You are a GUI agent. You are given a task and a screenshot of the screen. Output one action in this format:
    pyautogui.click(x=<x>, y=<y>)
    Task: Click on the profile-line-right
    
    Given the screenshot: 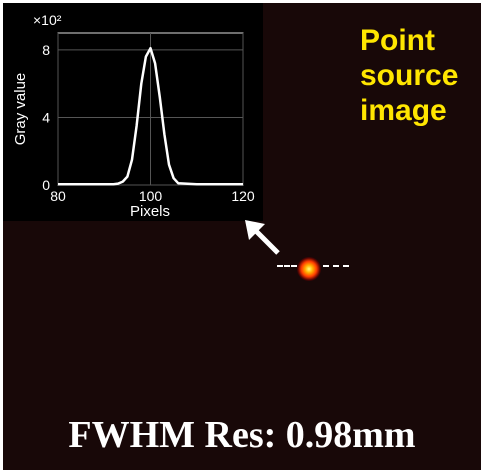 What is the action you would take?
    pyautogui.click(x=336, y=266)
    